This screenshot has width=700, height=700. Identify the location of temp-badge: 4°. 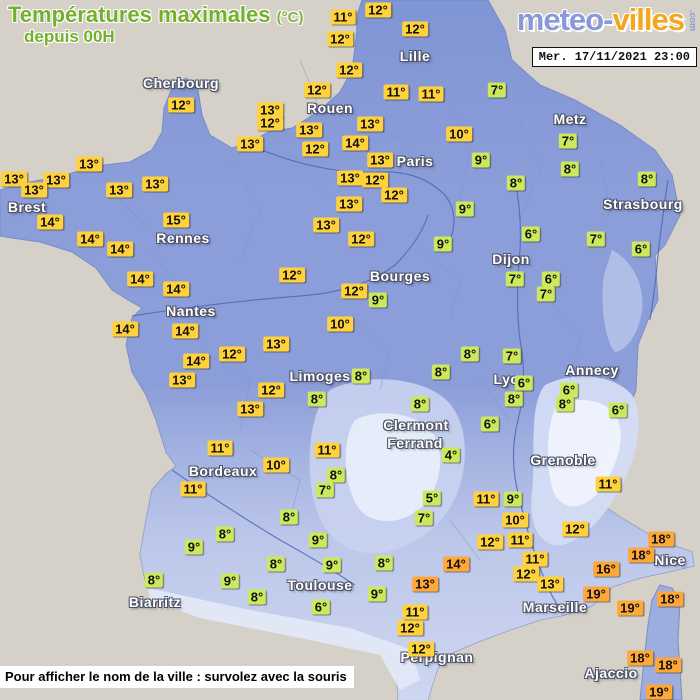
(451, 455).